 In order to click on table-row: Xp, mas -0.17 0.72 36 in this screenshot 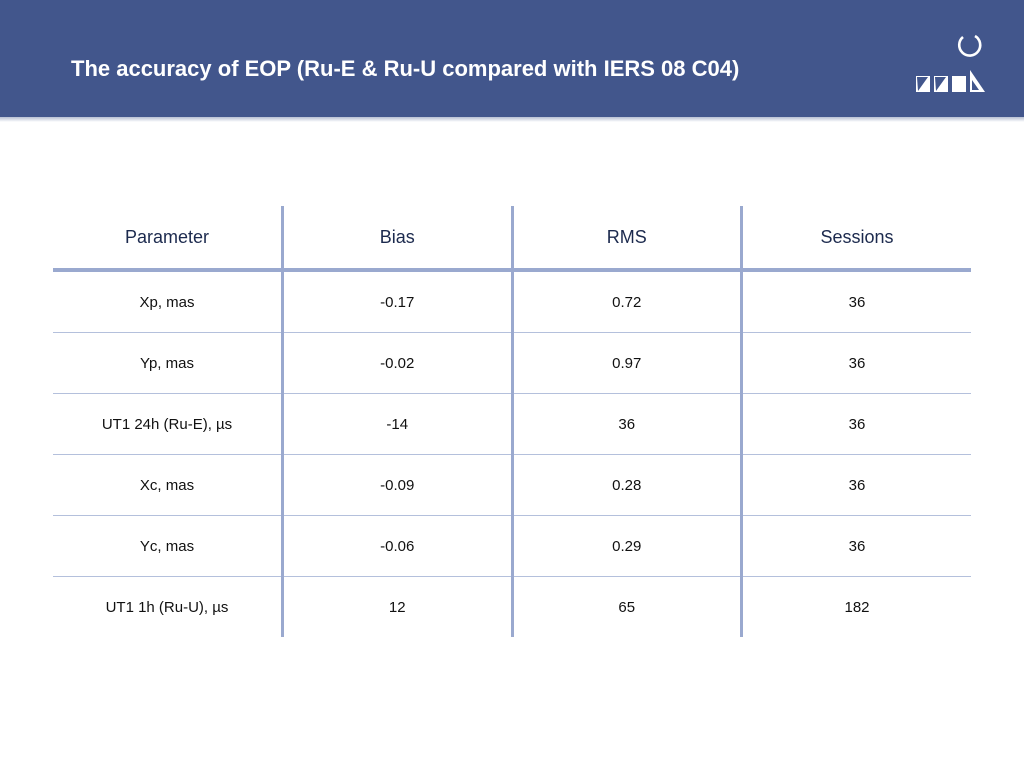, I will do `click(512, 301)`.